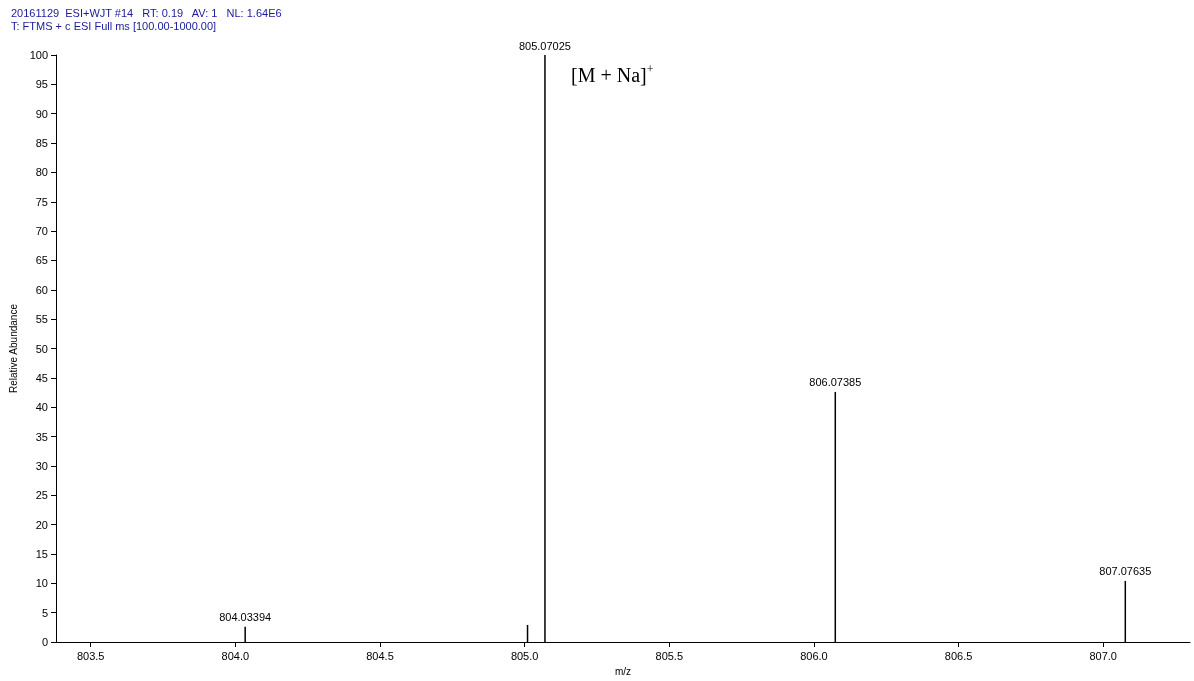 The width and height of the screenshot is (1194, 681). I want to click on x-tick-label: 806.0, so click(814, 655).